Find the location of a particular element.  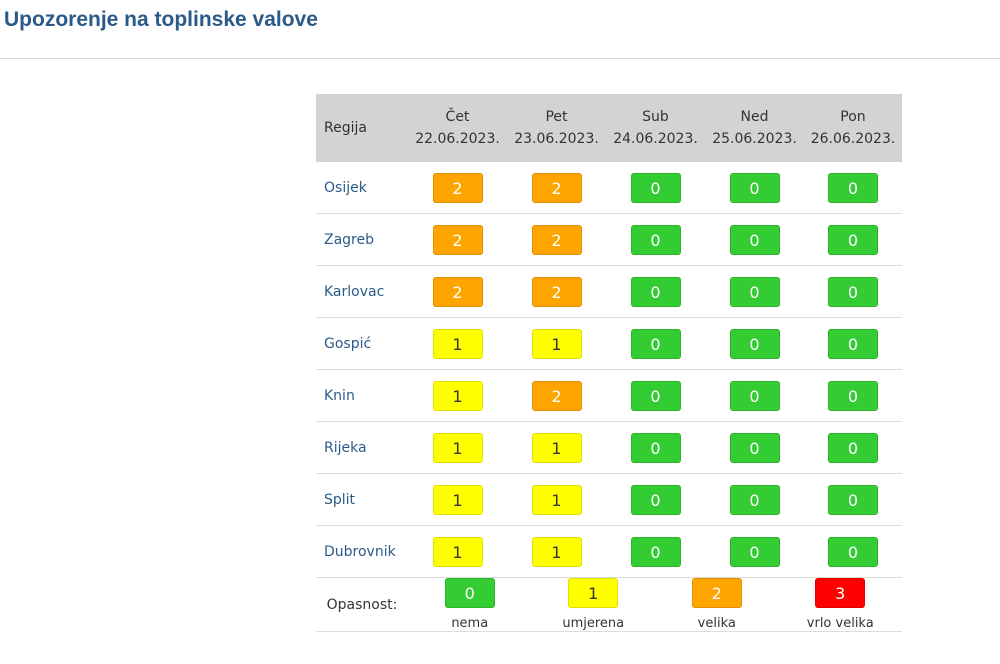

region-cell: Knin is located at coordinates (362, 395).